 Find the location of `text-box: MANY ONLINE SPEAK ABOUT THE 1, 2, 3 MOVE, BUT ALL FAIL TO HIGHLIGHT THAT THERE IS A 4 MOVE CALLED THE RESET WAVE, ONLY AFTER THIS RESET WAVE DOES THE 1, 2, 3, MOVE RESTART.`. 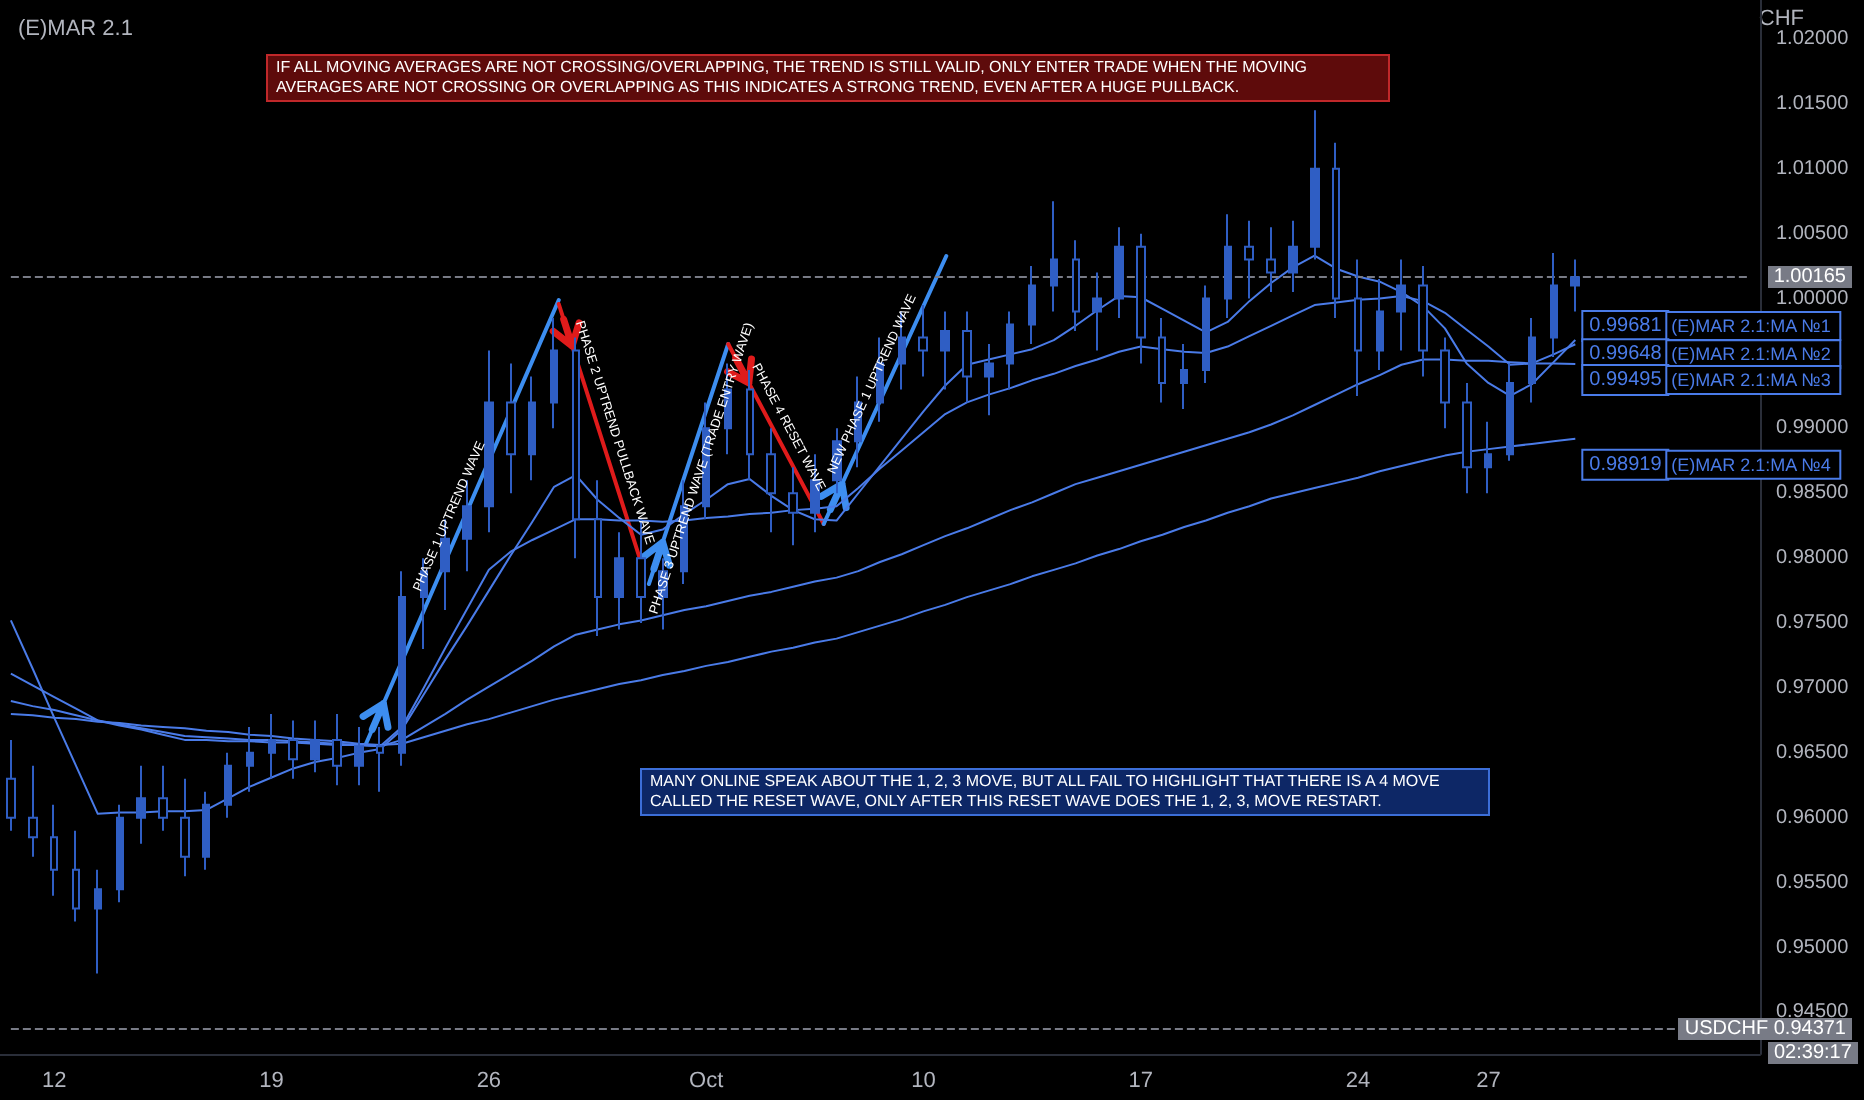

text-box: MANY ONLINE SPEAK ABOUT THE 1, 2, 3 MOVE, BUT ALL FAIL TO HIGHLIGHT THAT THERE IS A 4 MOVE CALLED THE RESET WAVE, ONLY AFTER THIS RESET WAVE DOES THE 1, 2, 3, MOVE RESTART. is located at coordinates (1065, 792).